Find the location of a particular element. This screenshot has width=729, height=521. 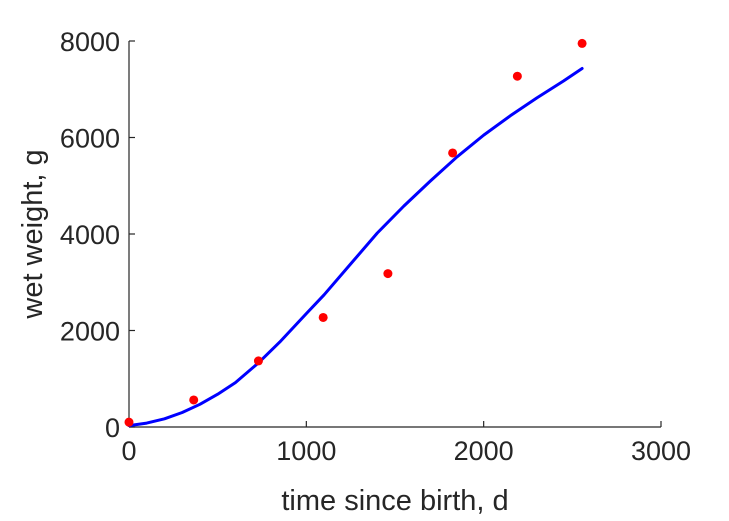

x-axis-title: time since birth, d is located at coordinates (394, 501).